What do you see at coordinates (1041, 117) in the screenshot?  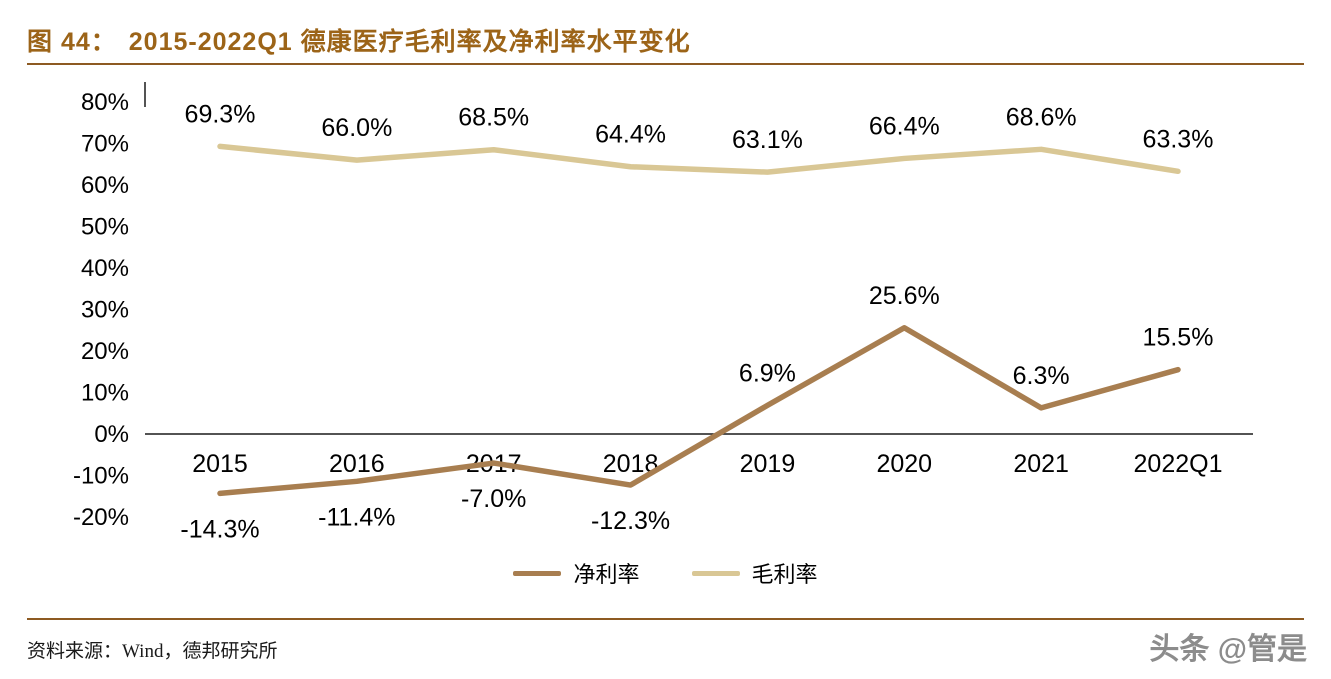 I see `data-label: 68.6%` at bounding box center [1041, 117].